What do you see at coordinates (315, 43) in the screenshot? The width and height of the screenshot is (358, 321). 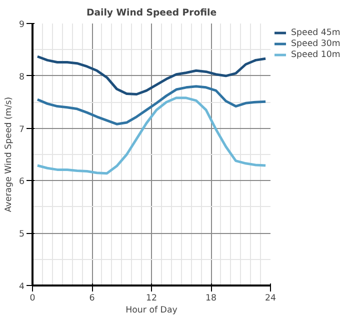 I see `legend-label: Speed 30m` at bounding box center [315, 43].